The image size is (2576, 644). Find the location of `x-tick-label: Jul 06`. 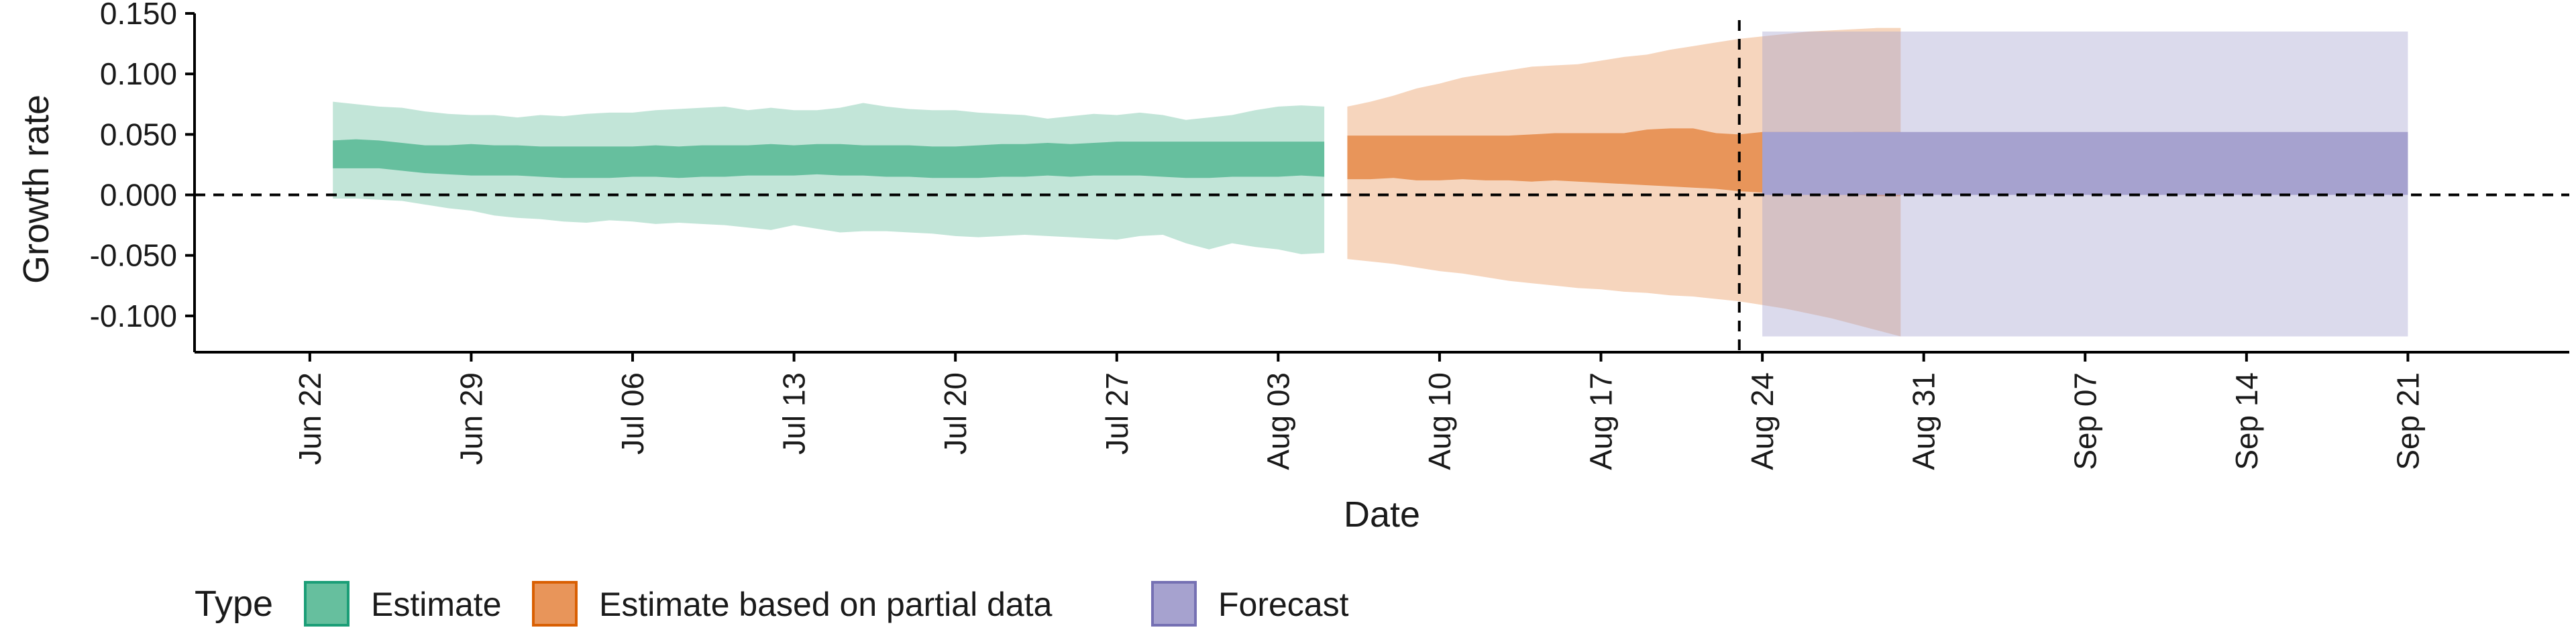

x-tick-label: Jul 06 is located at coordinates (632, 413).